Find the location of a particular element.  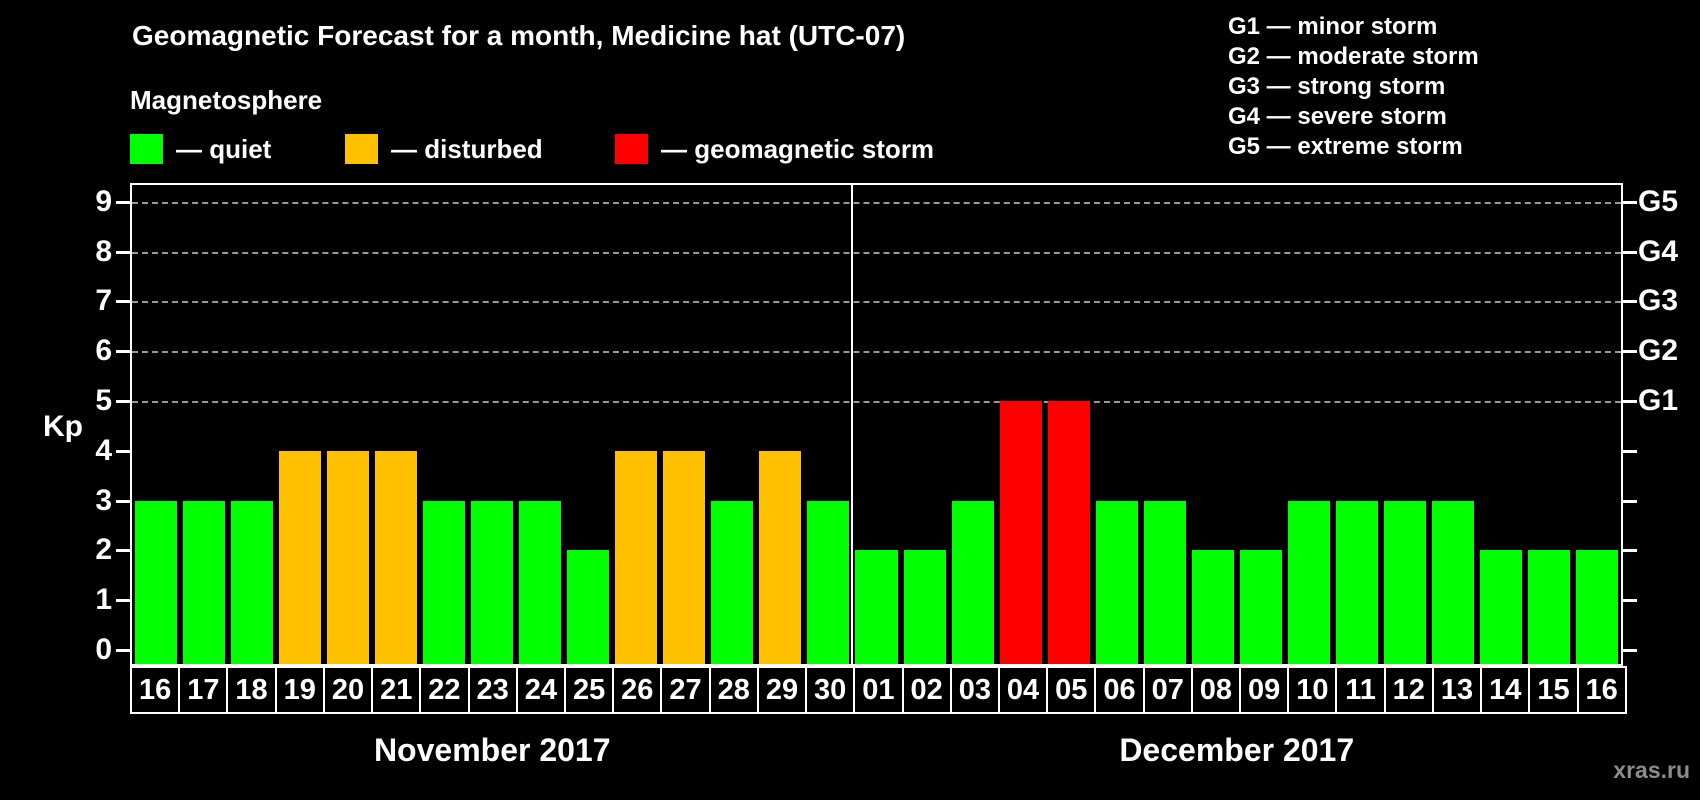

day-label-19: 19 is located at coordinates (299, 690).